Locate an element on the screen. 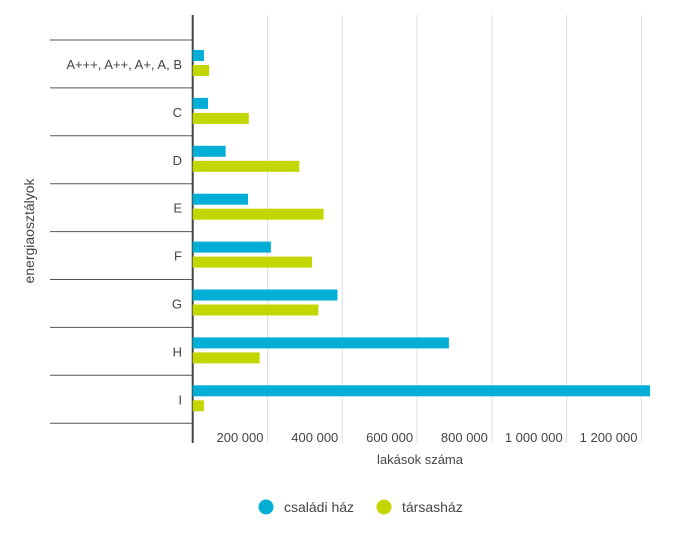 Image resolution: width=690 pixels, height=533 pixels. x-tick-label: 800 000 is located at coordinates (464, 437).